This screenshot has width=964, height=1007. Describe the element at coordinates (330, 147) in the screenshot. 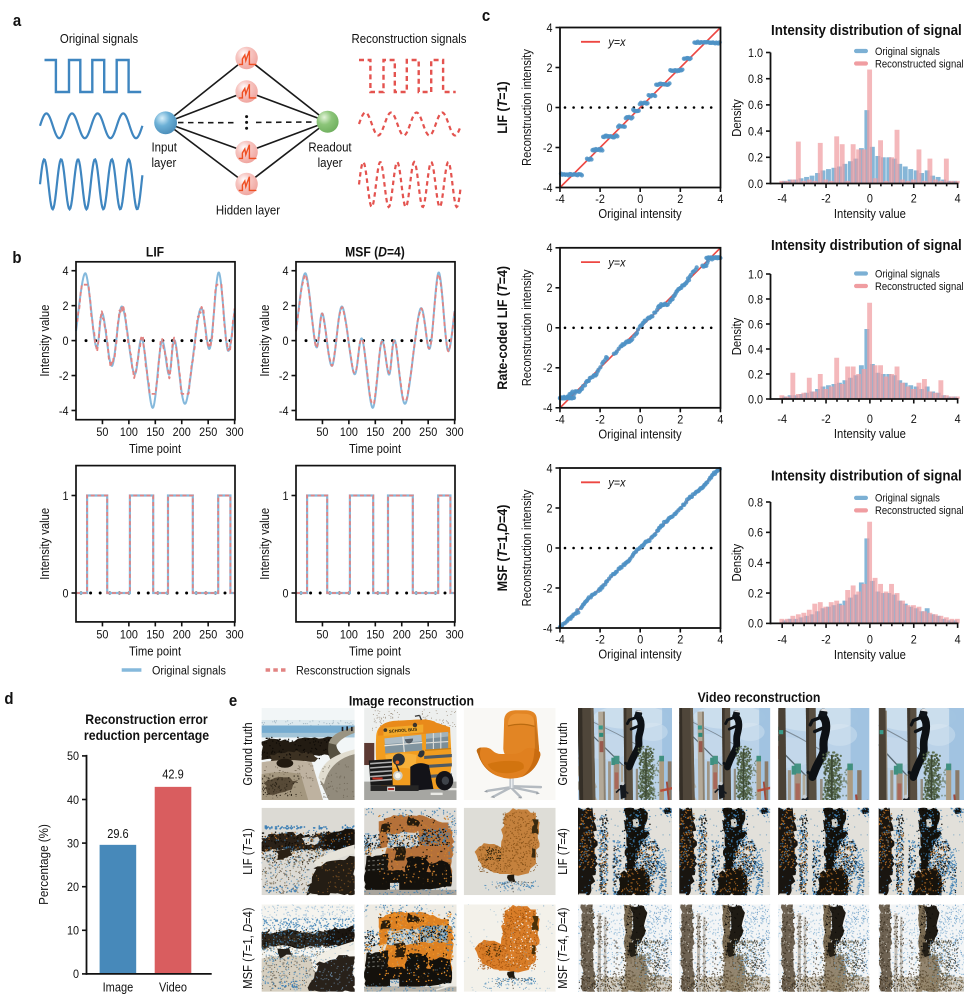

I see `svg-text: Readout` at that location.